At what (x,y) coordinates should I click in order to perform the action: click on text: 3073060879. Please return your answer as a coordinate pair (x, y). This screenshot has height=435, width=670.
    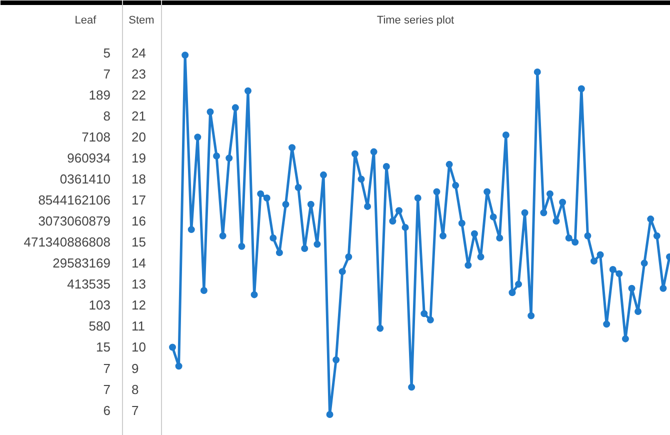
    Looking at the image, I should click on (74, 221).